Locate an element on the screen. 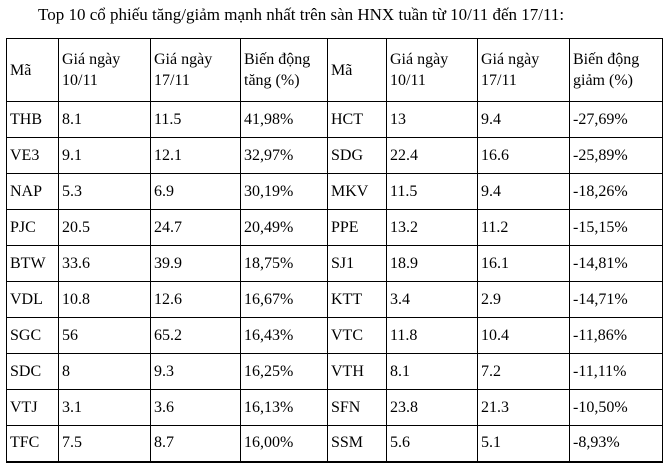  table-cell: THB is located at coordinates (32, 119).